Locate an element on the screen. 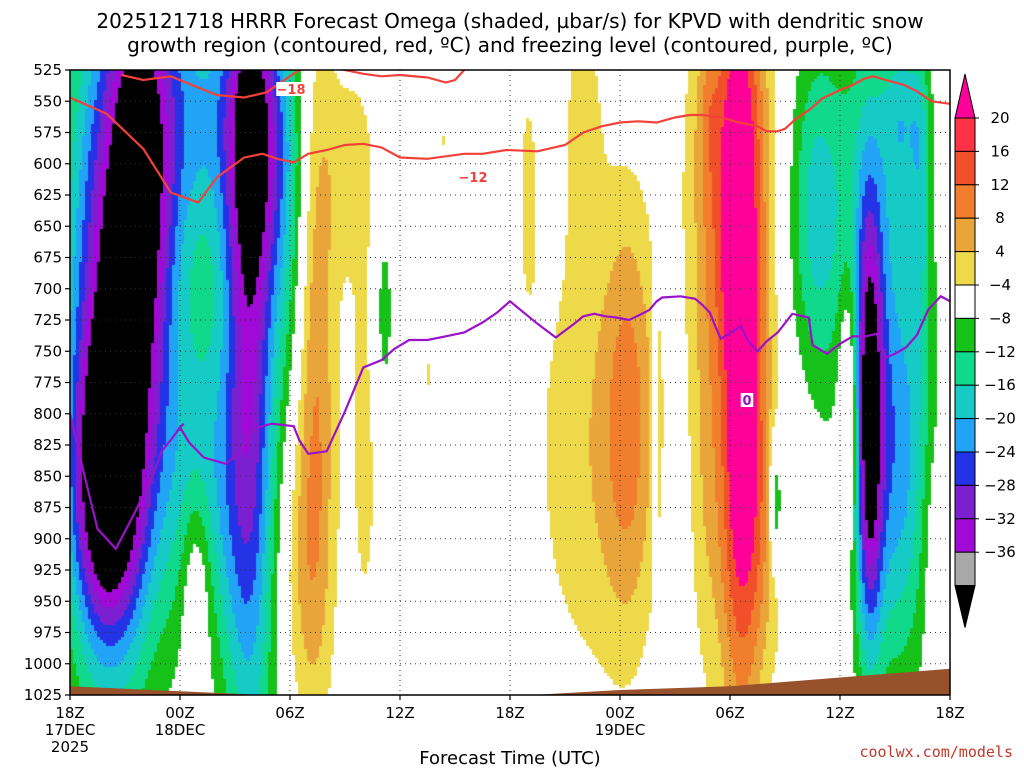 The height and width of the screenshot is (768, 1024). contour-label-0: 0 is located at coordinates (746, 401).